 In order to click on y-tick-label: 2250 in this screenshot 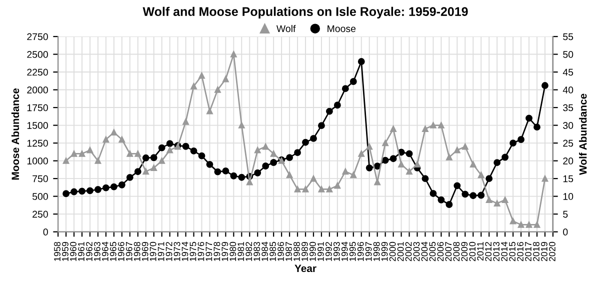, I will do `click(37, 72)`.